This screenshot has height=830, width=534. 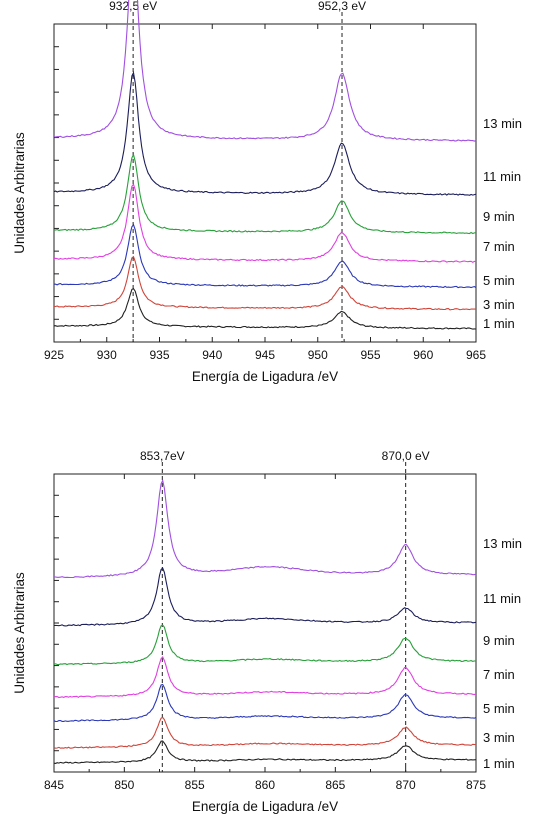 I want to click on peak-marker-label: 932,5 eV, so click(x=133, y=6).